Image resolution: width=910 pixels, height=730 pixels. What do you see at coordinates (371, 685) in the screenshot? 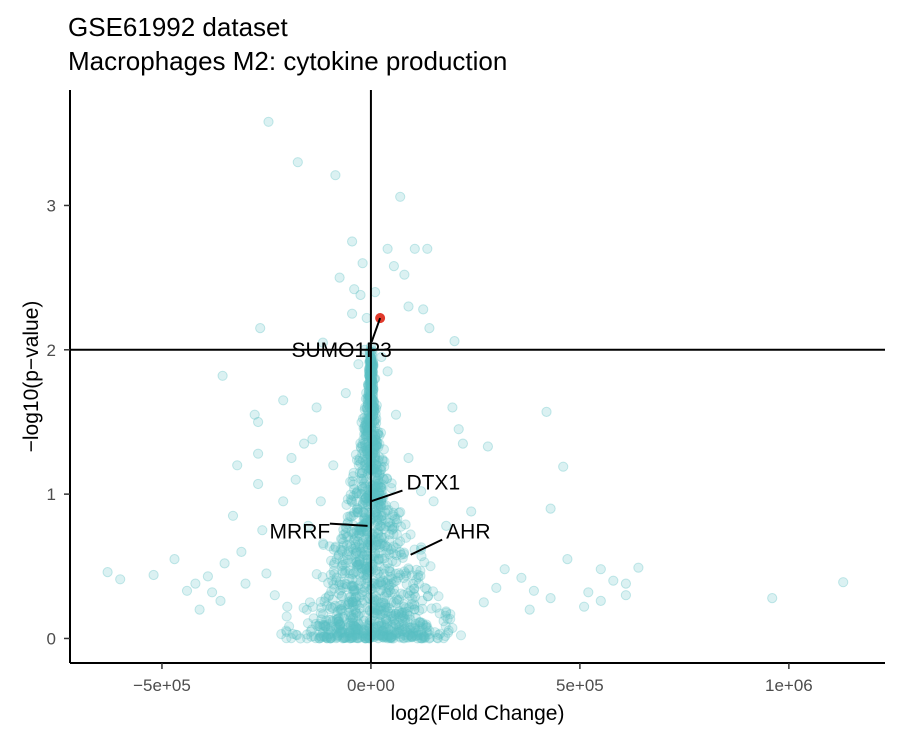
I see `x-tick-label: 0e+00` at bounding box center [371, 685].